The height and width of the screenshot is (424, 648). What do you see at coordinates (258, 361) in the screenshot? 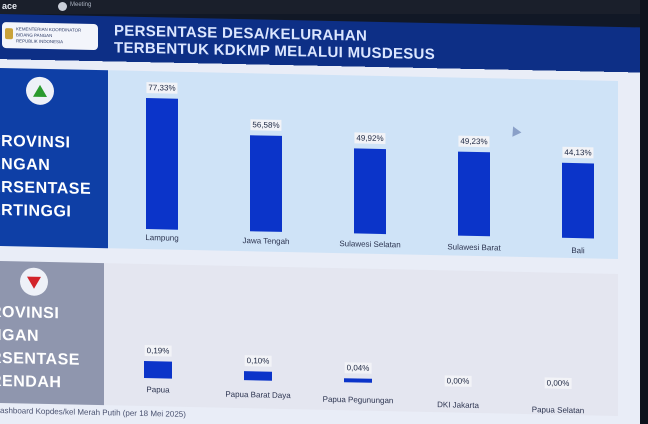
I see `chart-value-label-1: 0,10%` at bounding box center [258, 361].